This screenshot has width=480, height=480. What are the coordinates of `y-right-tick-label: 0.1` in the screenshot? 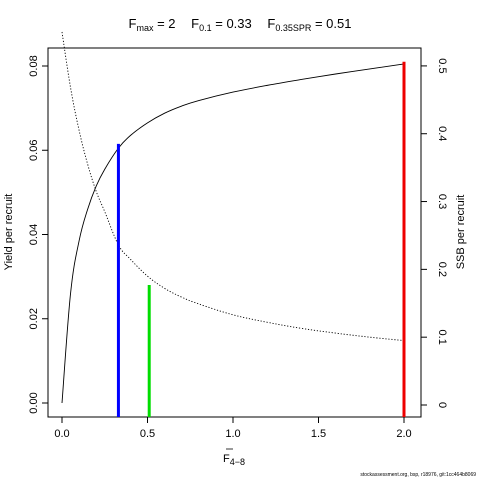 It's located at (442, 337).